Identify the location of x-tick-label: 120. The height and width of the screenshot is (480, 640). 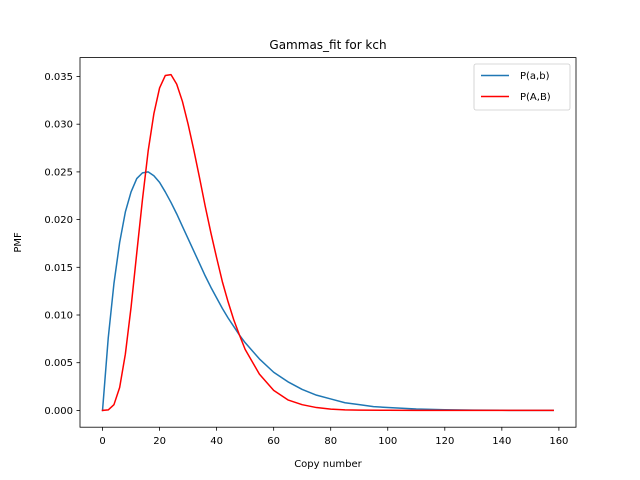
(444, 441).